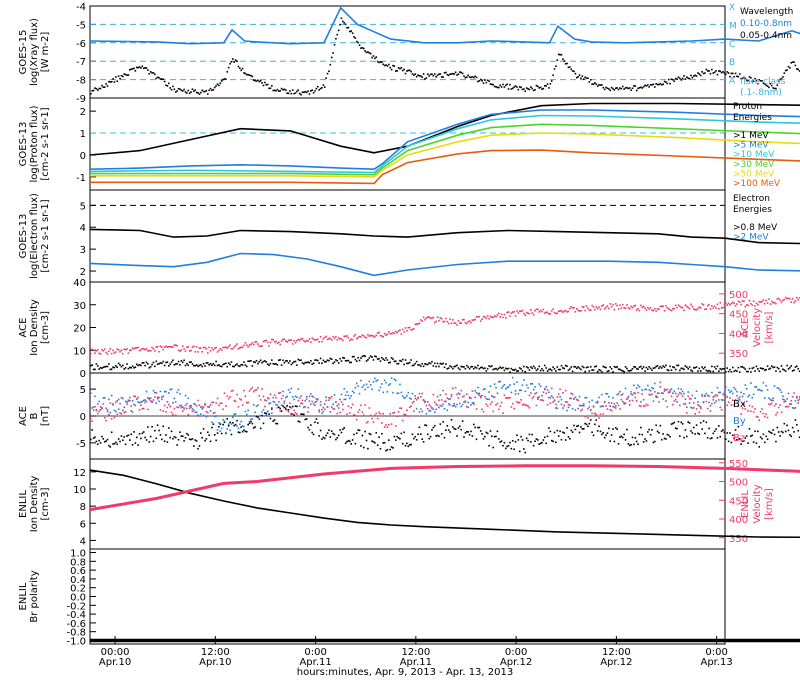 The width and height of the screenshot is (800, 680). I want to click on series--1-mev, so click(444, 129).